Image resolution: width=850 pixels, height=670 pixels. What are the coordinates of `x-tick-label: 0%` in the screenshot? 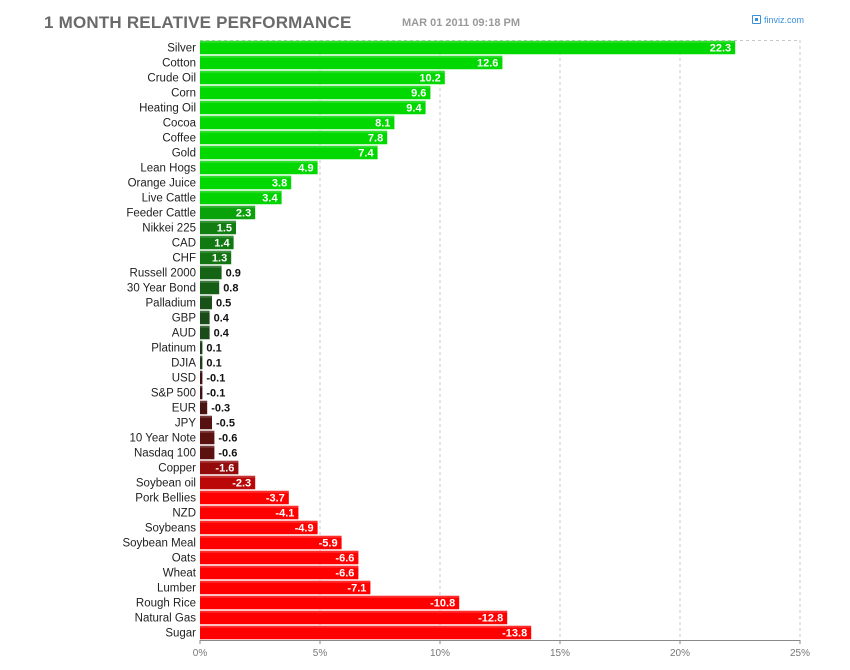 It's located at (200, 653).